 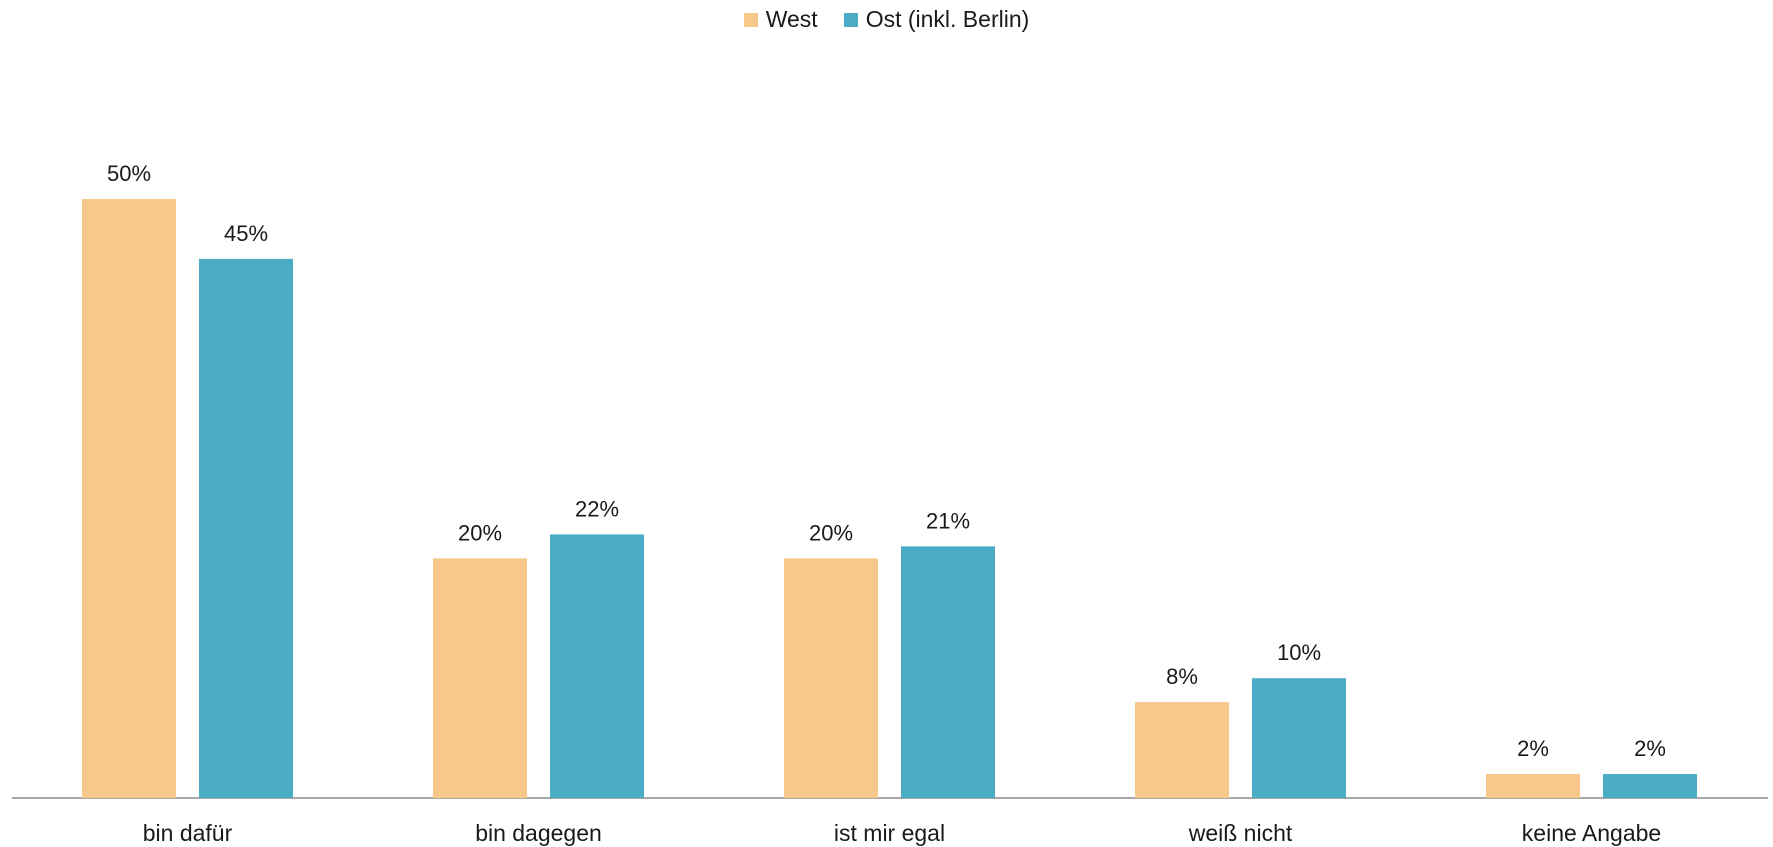 What do you see at coordinates (1650, 748) in the screenshot?
I see `data-label-ost-4: 2%` at bounding box center [1650, 748].